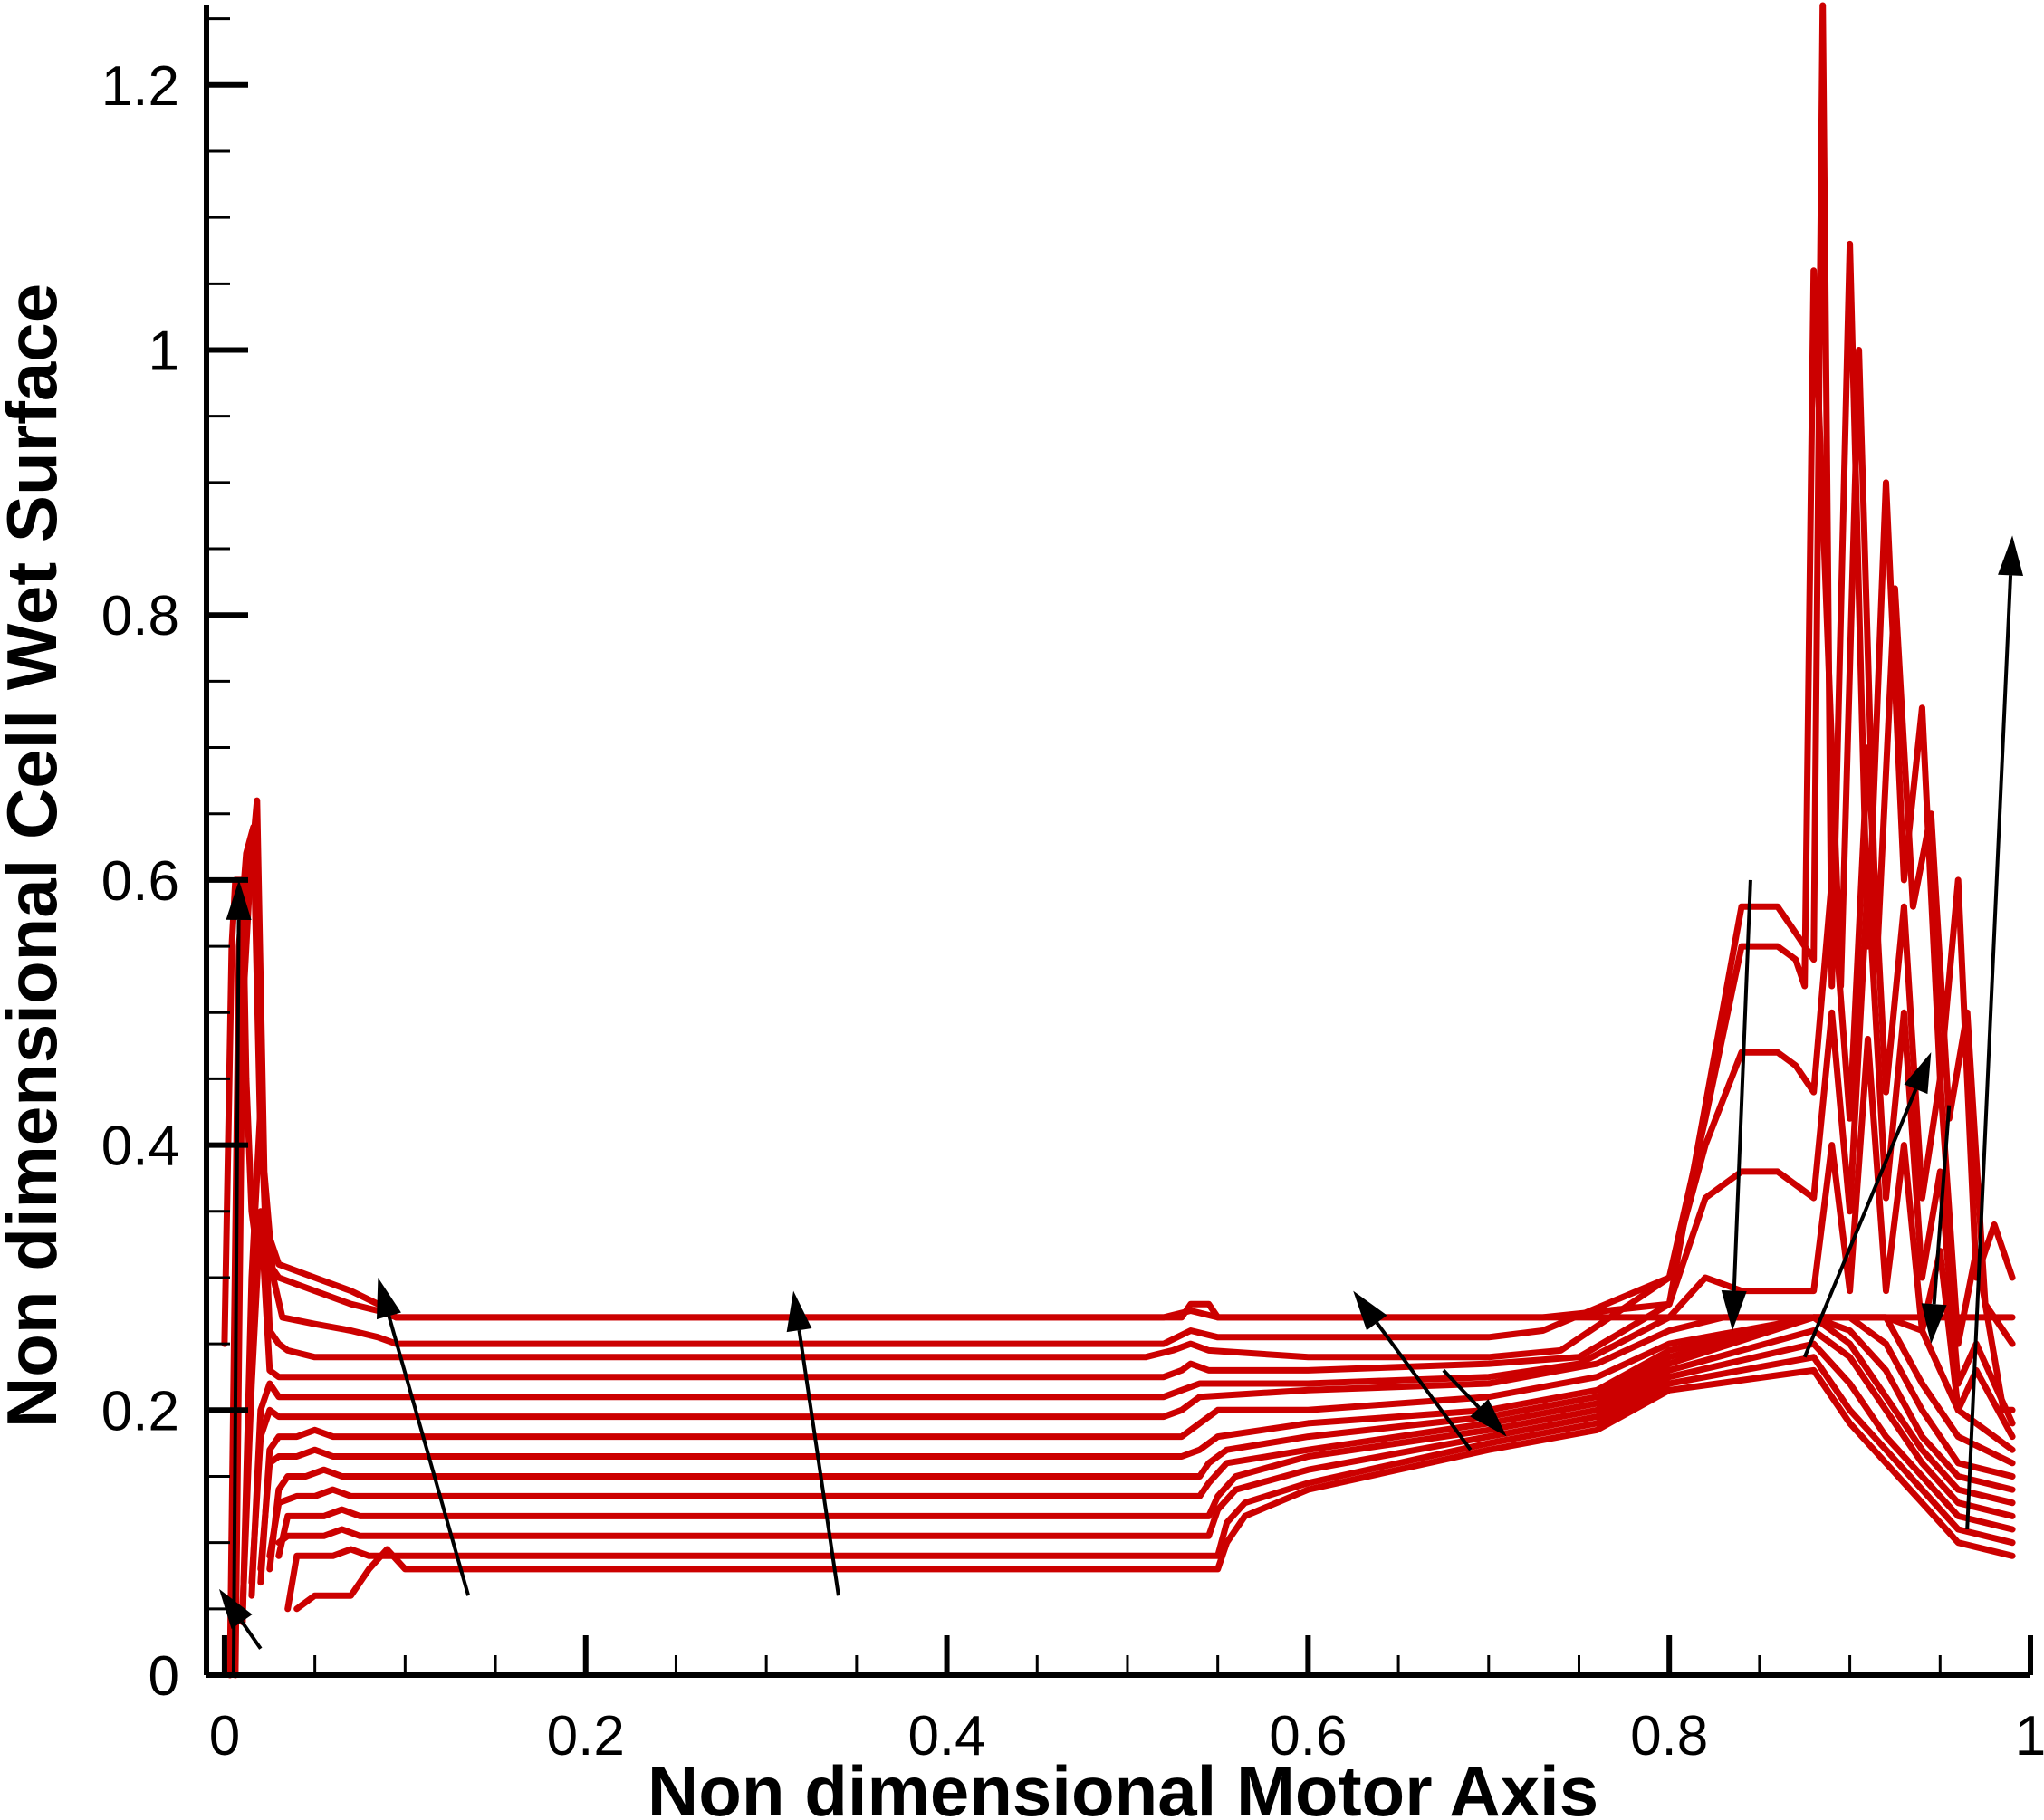 Image resolution: width=2044 pixels, height=1820 pixels. Describe the element at coordinates (164, 1677) in the screenshot. I see `y-tick-label: 0` at that location.